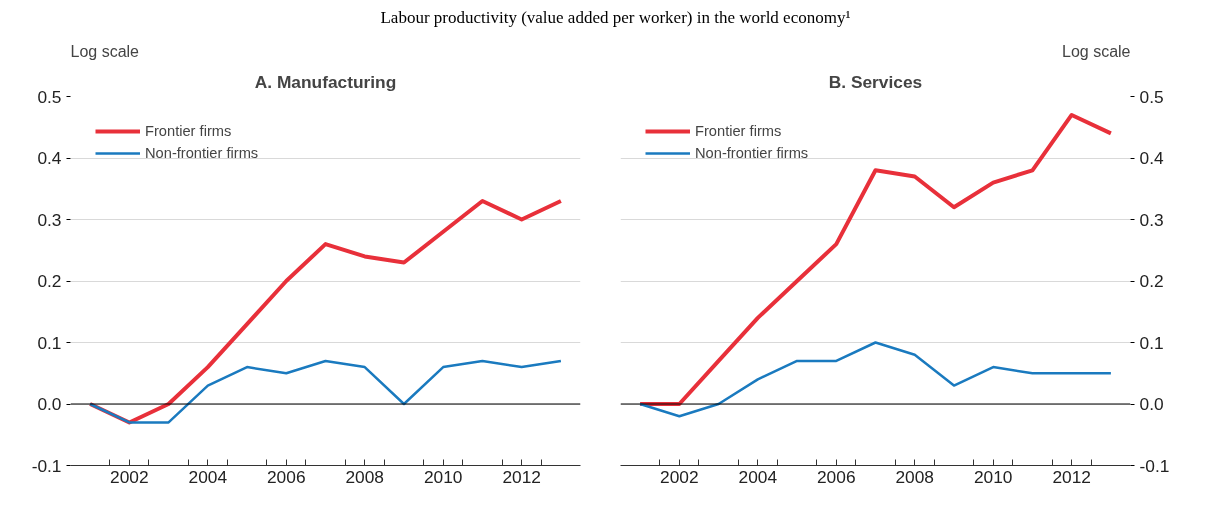  What do you see at coordinates (325, 81) in the screenshot?
I see `chart-title: A. Manufacturing` at bounding box center [325, 81].